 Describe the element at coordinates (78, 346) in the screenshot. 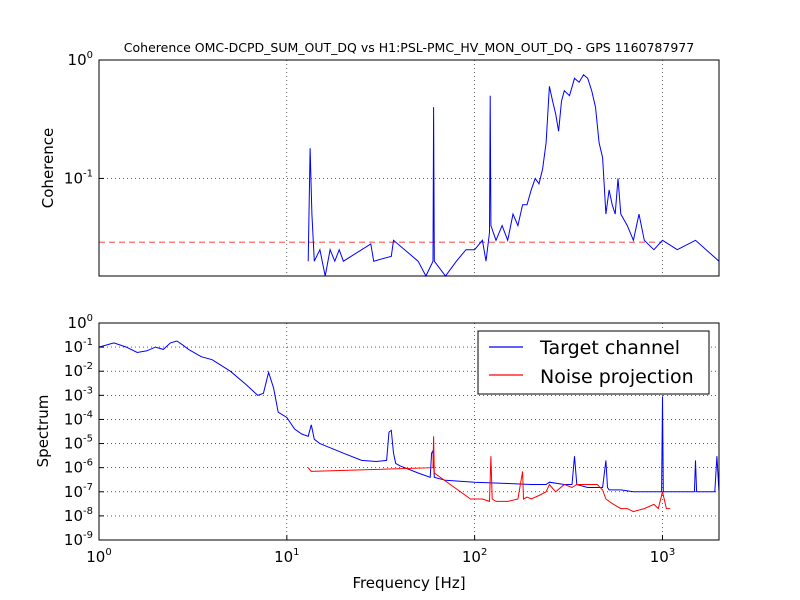

I see `spectrum-ytick-label: 10⁻¹` at that location.